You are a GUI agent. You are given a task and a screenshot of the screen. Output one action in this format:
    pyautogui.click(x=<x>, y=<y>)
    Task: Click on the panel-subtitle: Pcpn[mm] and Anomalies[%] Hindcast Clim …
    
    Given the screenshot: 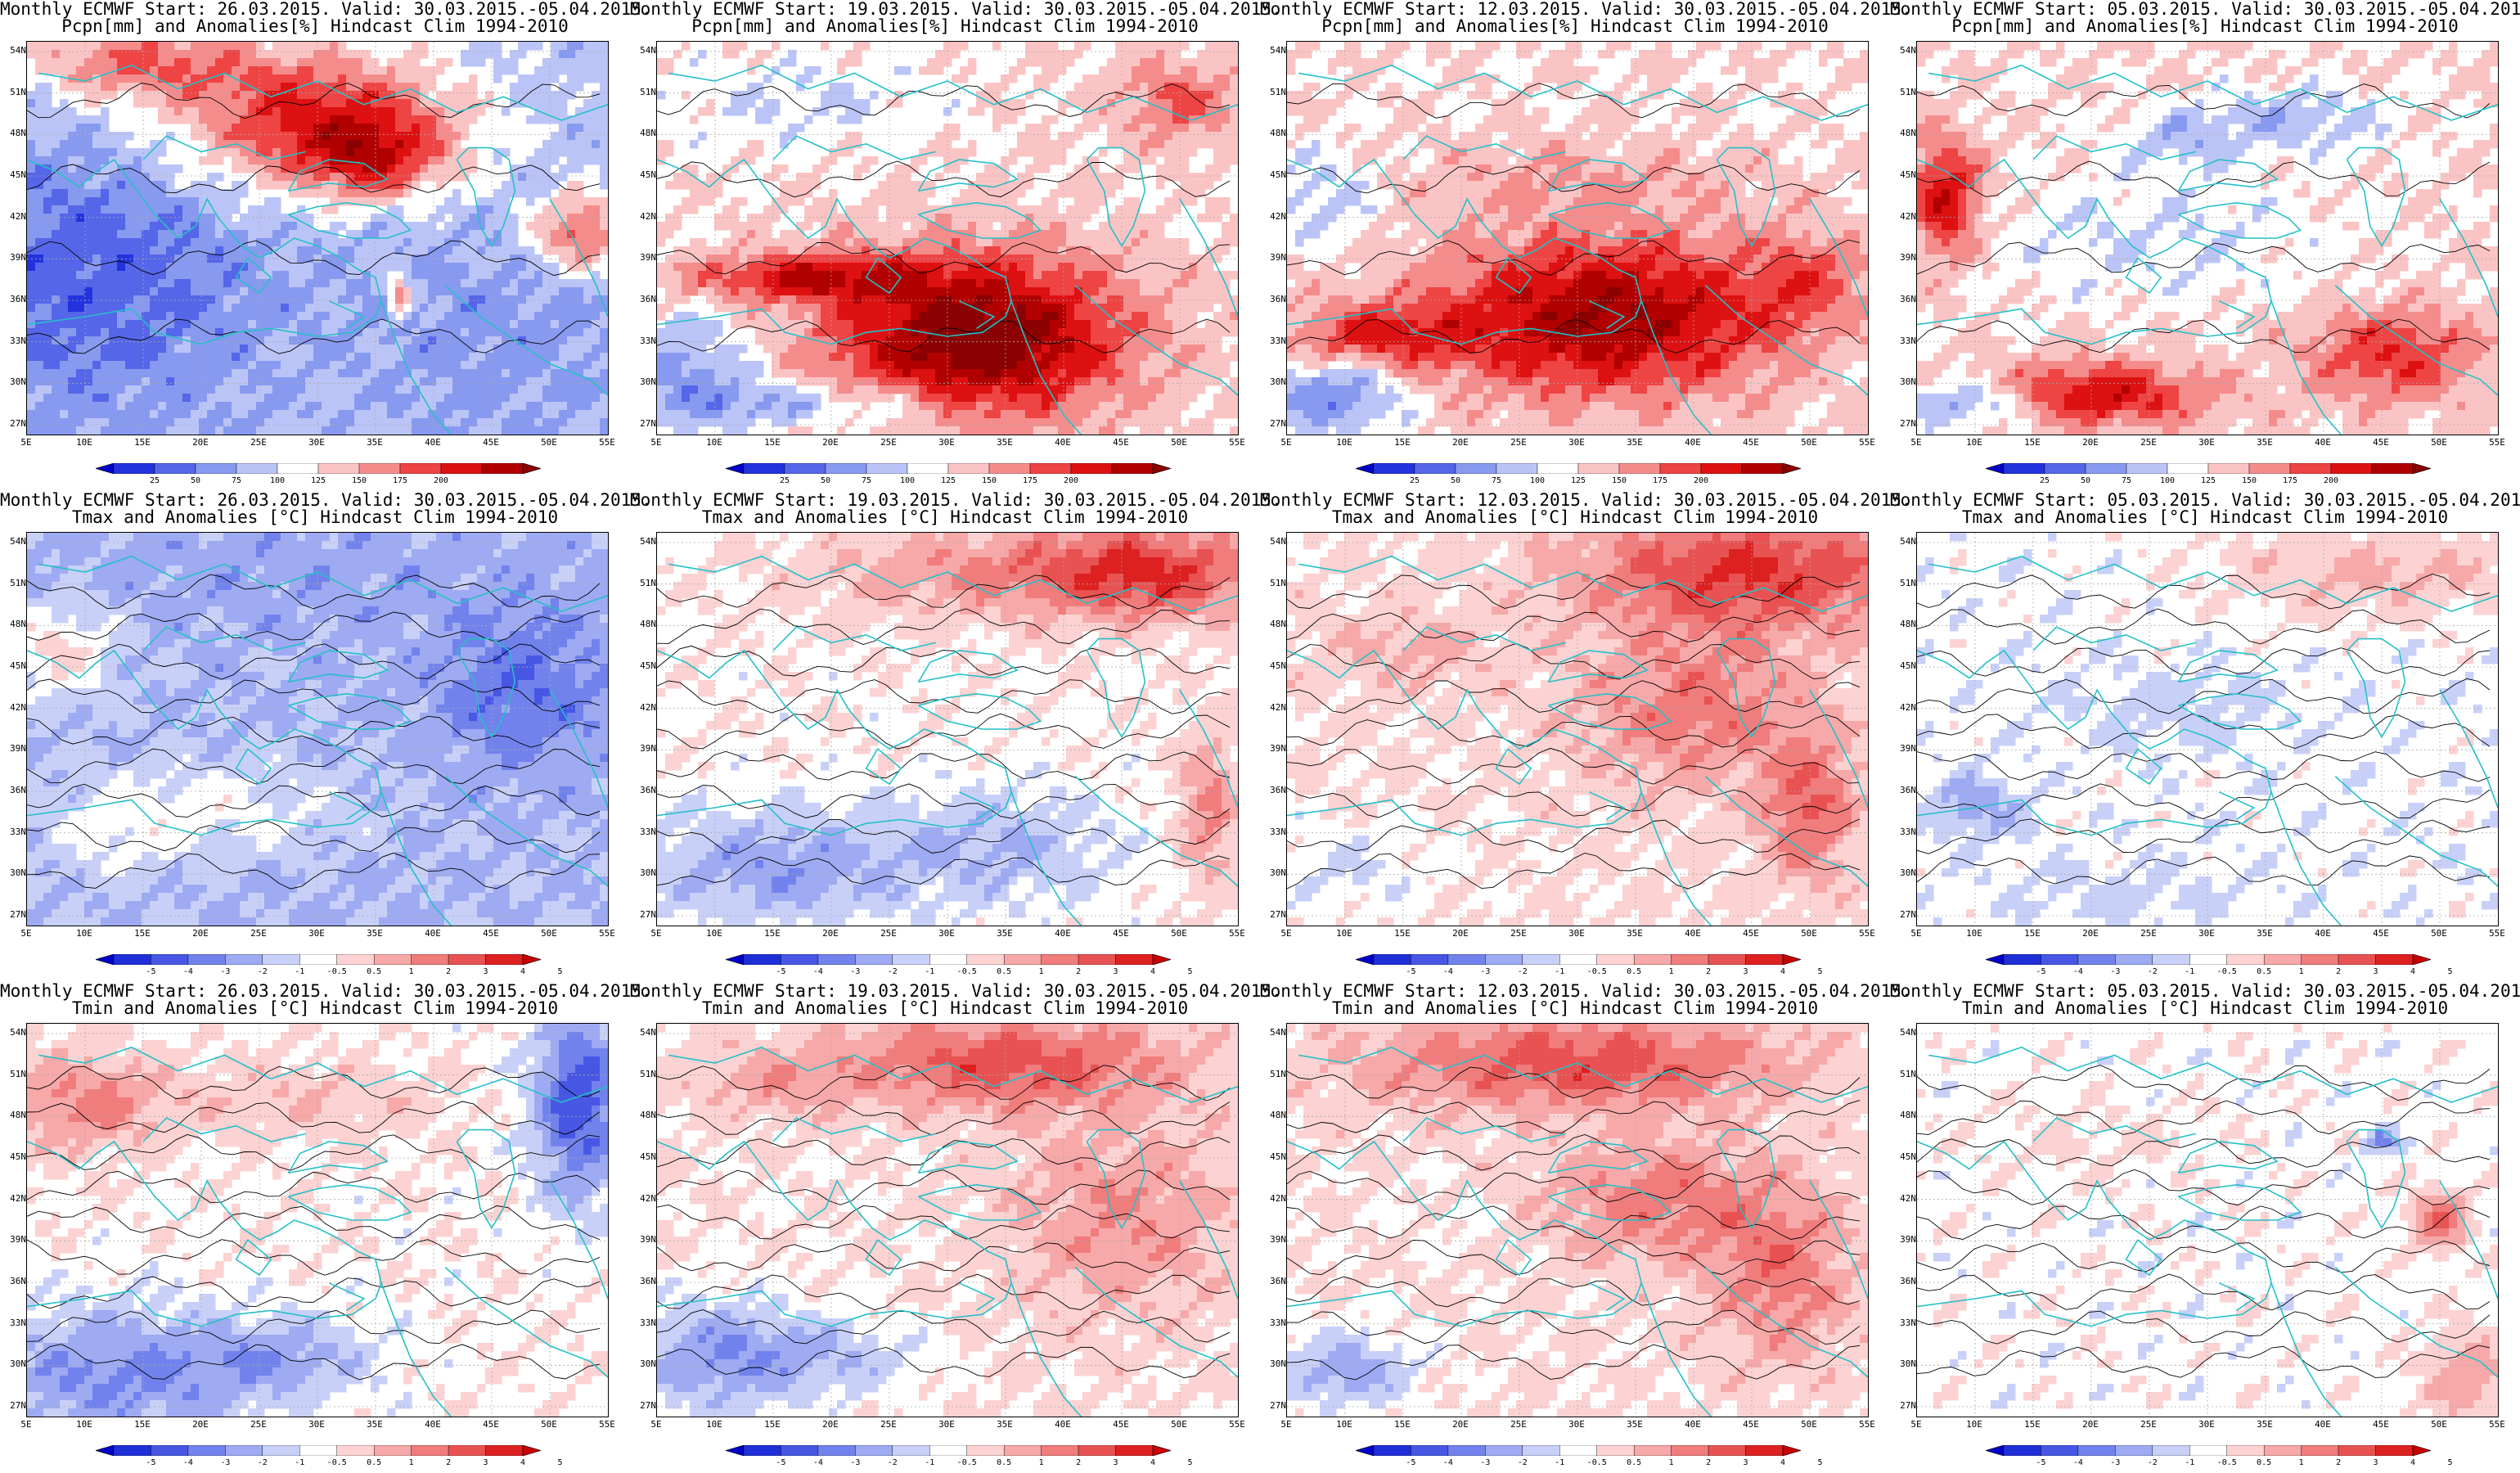 What is the action you would take?
    pyautogui.click(x=315, y=26)
    